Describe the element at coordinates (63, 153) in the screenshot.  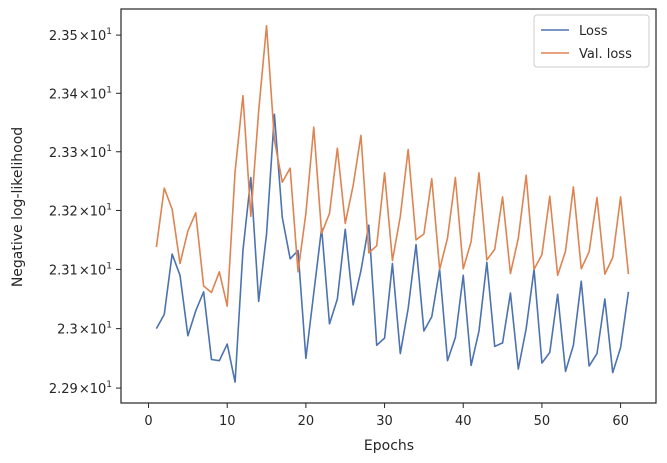
I see `y-tick-mantissa: 2.33` at that location.